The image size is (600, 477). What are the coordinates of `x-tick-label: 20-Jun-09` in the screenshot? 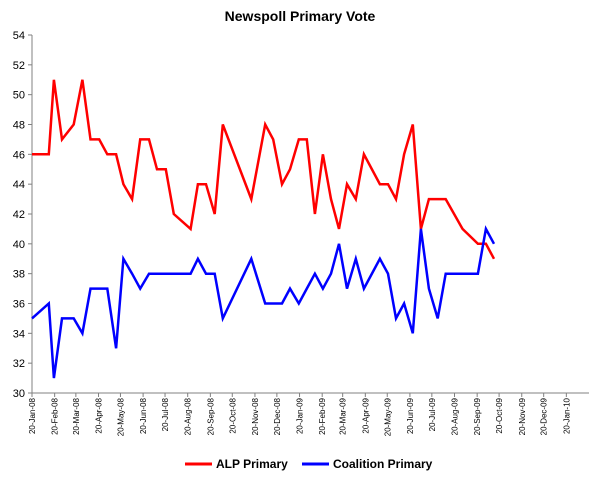 It's located at (410, 415).